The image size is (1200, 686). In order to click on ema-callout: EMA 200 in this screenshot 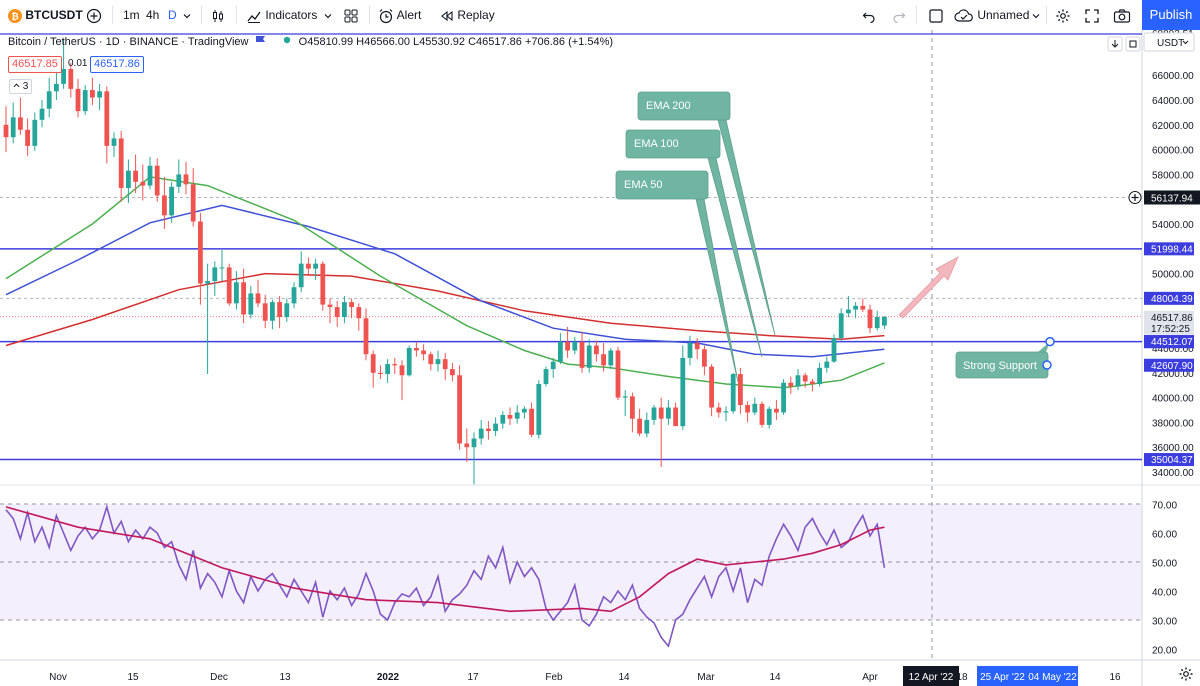, I will do `click(706, 213)`.